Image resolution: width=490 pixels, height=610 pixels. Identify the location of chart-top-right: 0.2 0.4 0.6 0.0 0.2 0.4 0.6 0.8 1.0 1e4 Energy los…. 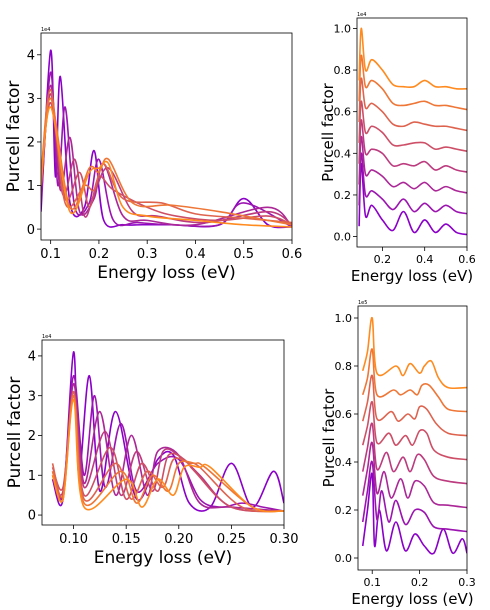
(397, 148).